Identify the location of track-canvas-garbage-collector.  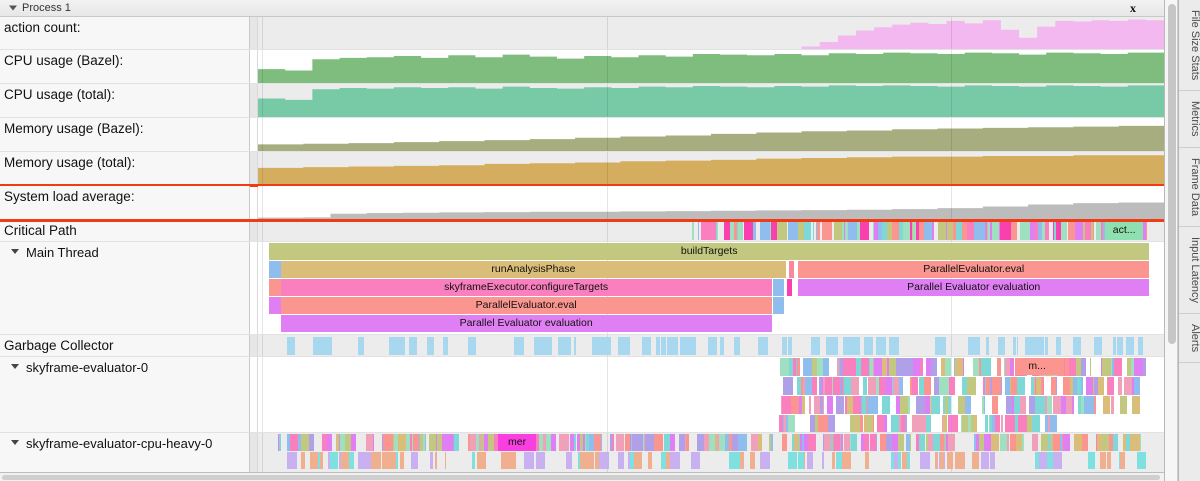
(711, 345).